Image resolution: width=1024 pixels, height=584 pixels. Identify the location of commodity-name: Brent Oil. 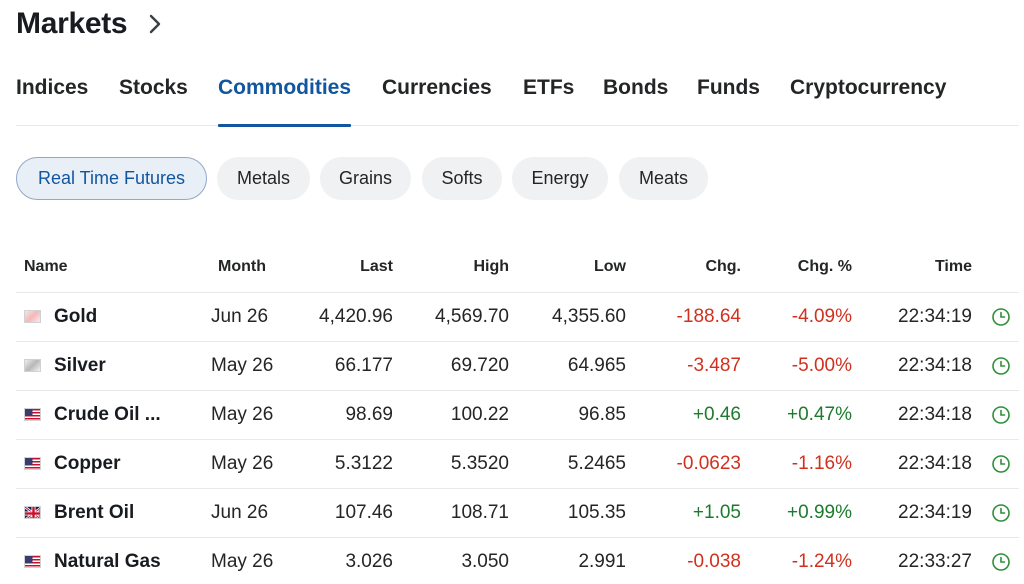
(94, 512).